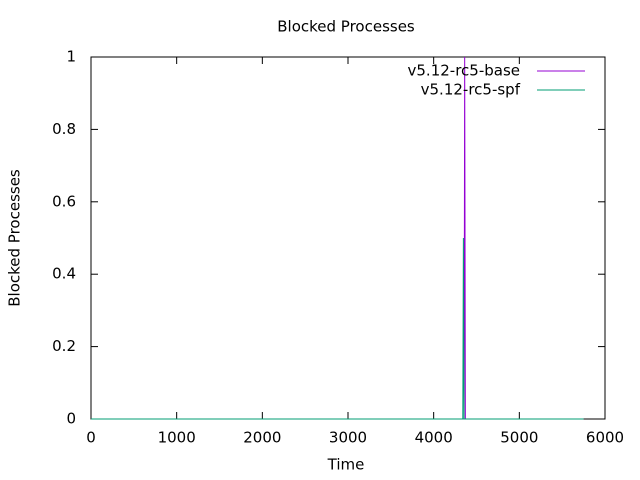  I want to click on x-tick-label: 4000, so click(434, 438).